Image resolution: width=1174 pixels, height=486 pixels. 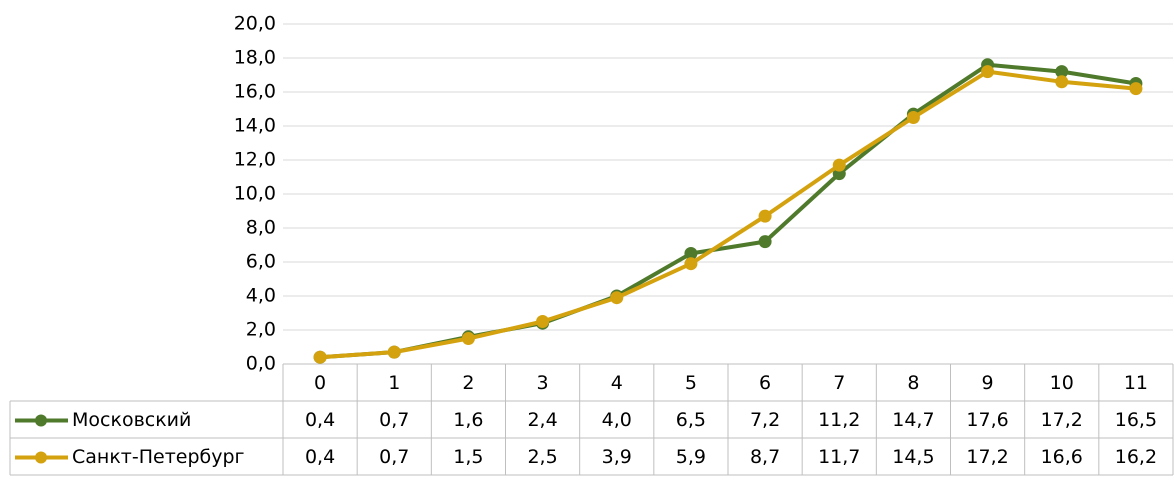 What do you see at coordinates (158, 457) in the screenshot?
I see `legend-label: Санкт-Петербург` at bounding box center [158, 457].